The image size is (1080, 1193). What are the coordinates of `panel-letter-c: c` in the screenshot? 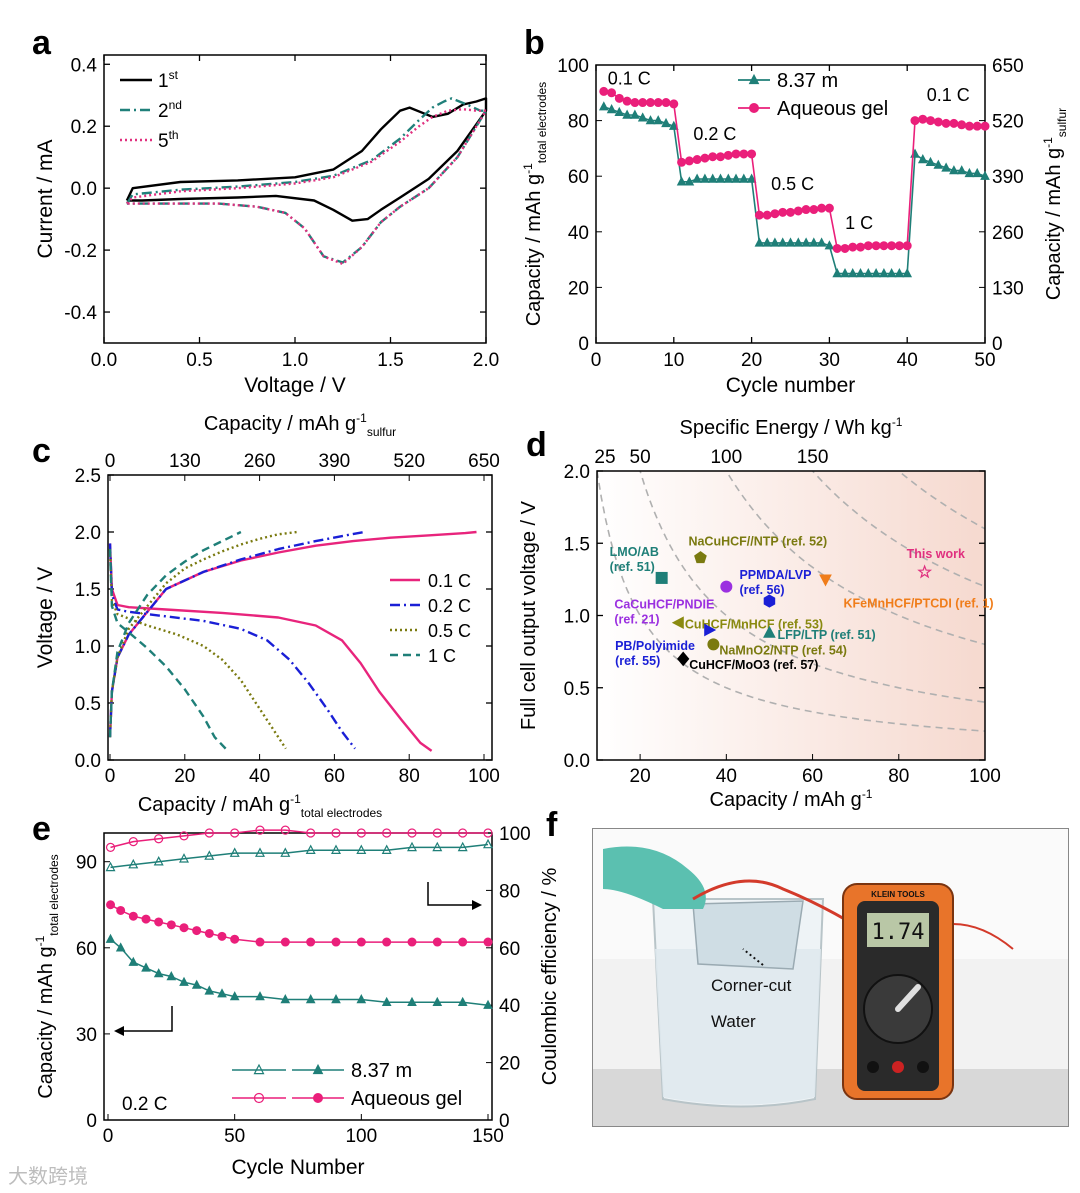 It's located at (41, 451).